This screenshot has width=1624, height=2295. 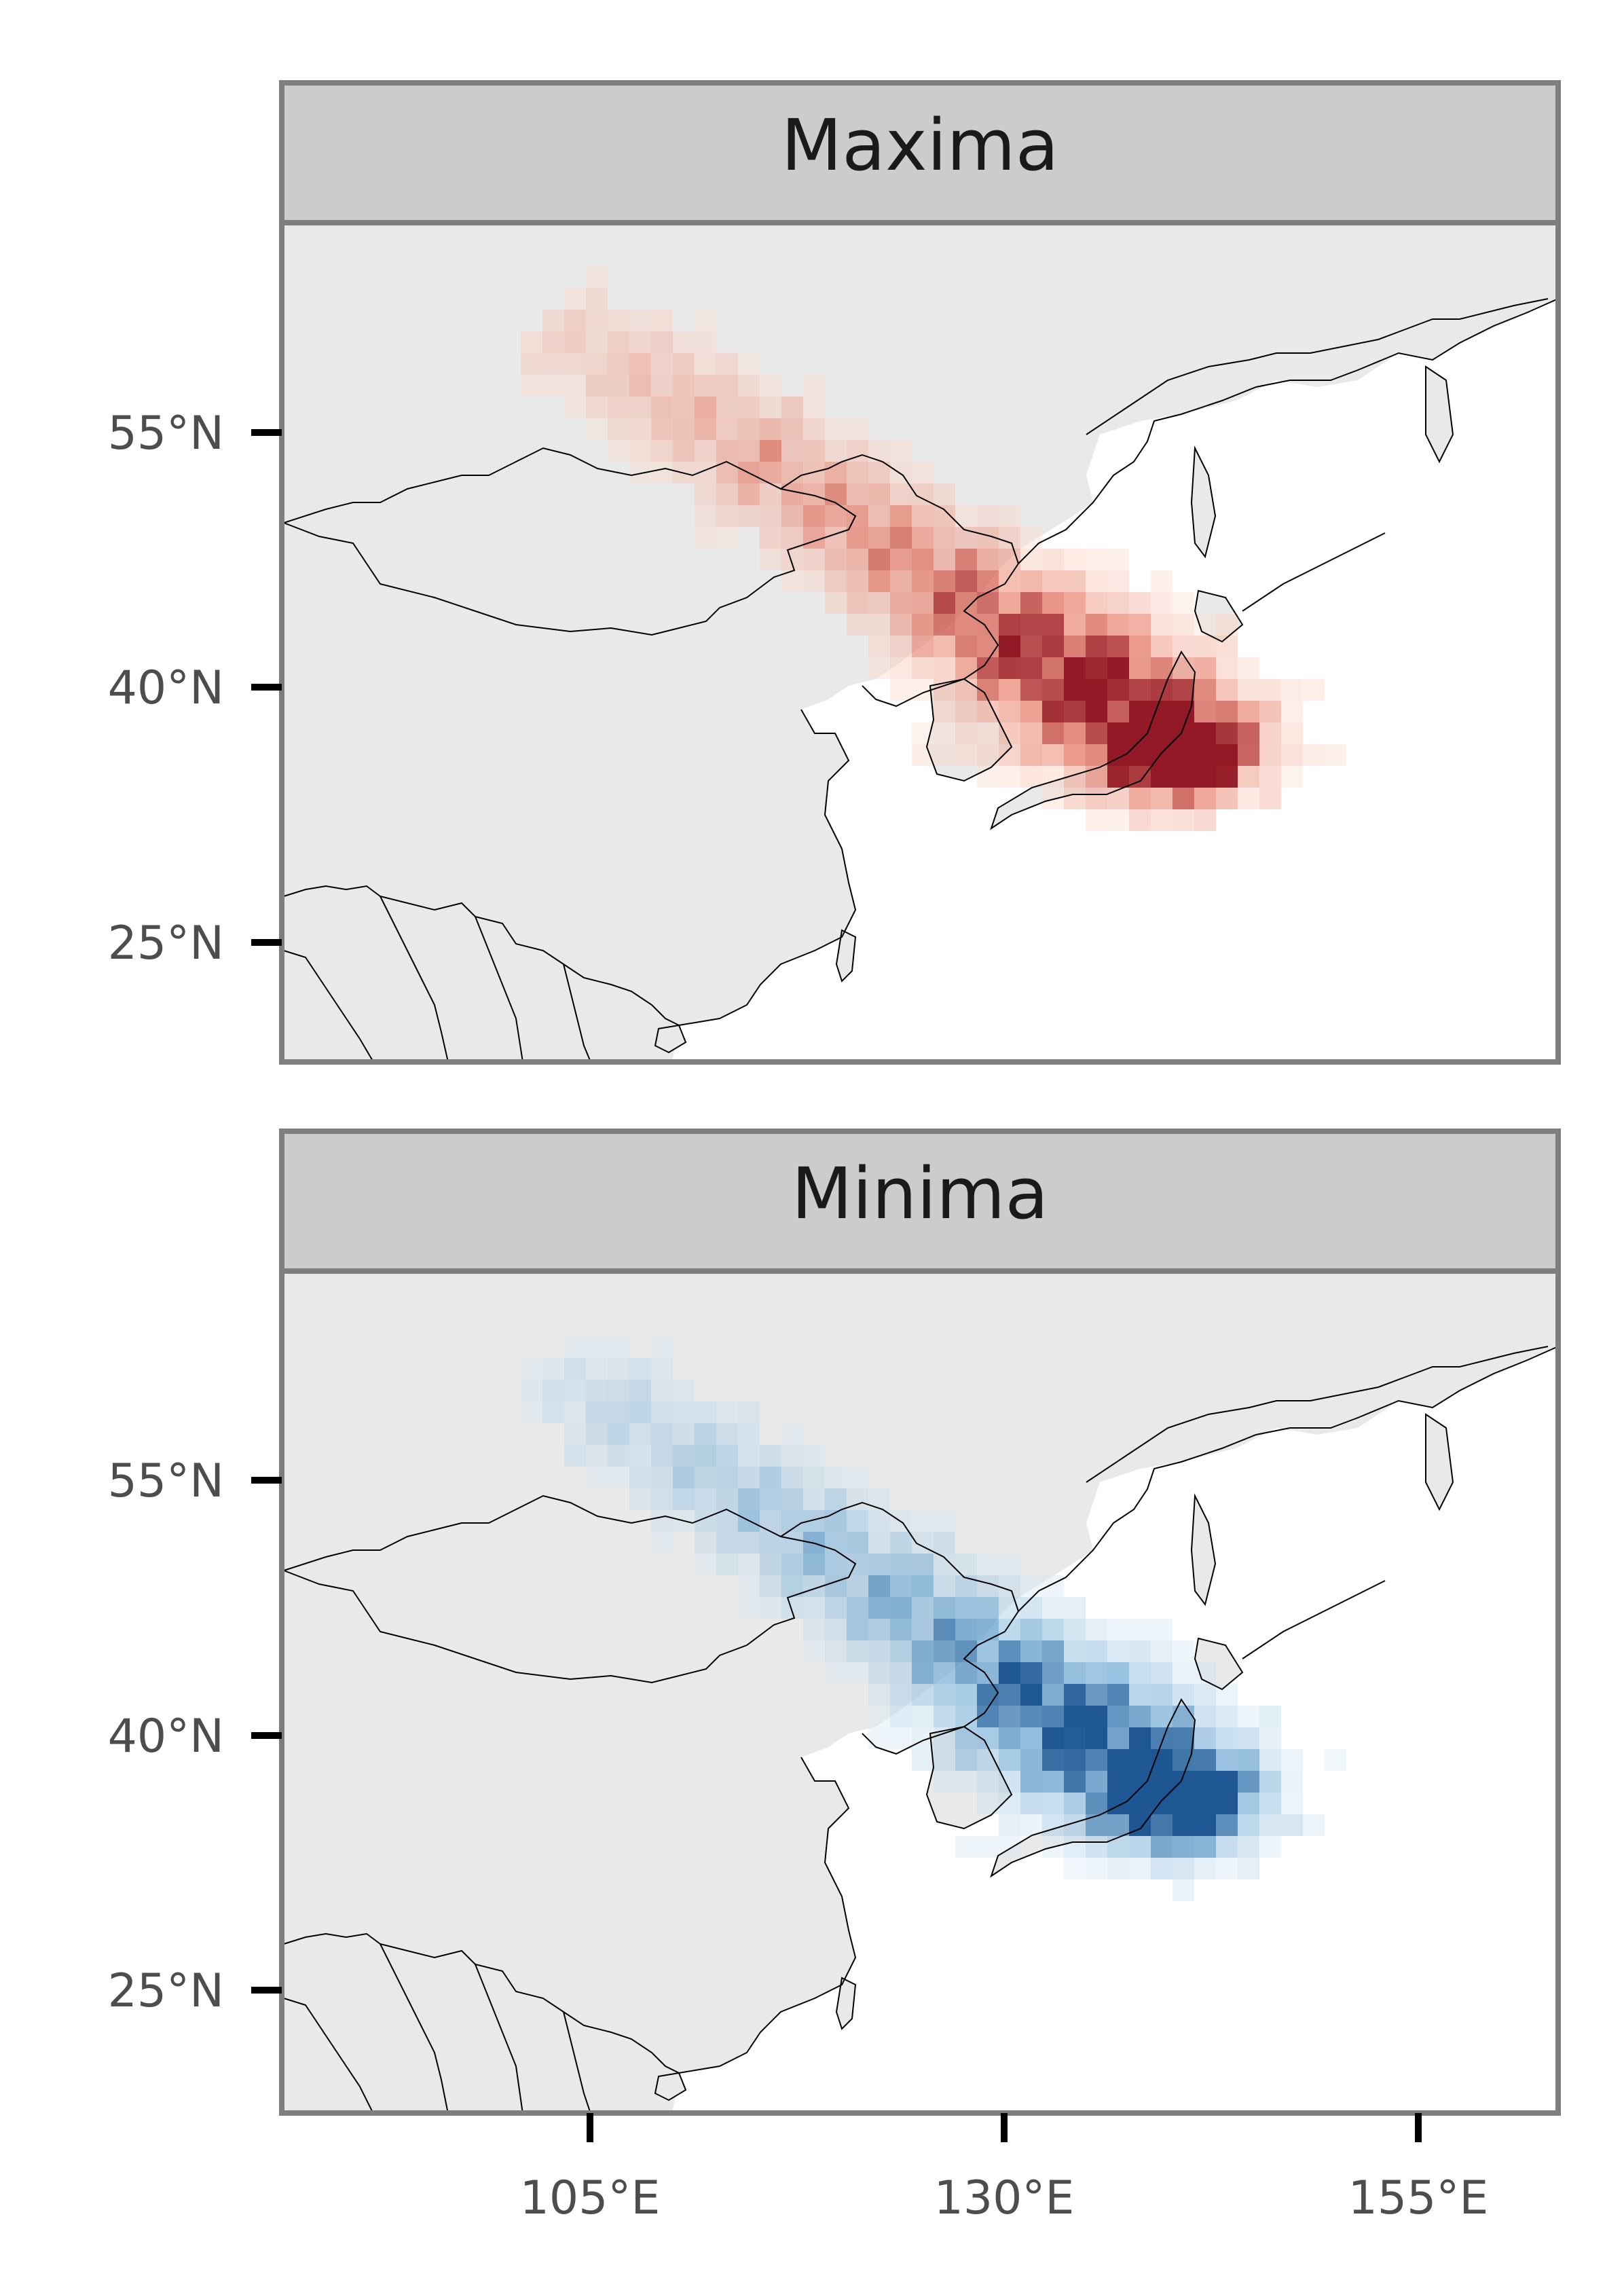 I want to click on x-axis: 105°E 130°E 155°E, so click(x=1004, y=2169).